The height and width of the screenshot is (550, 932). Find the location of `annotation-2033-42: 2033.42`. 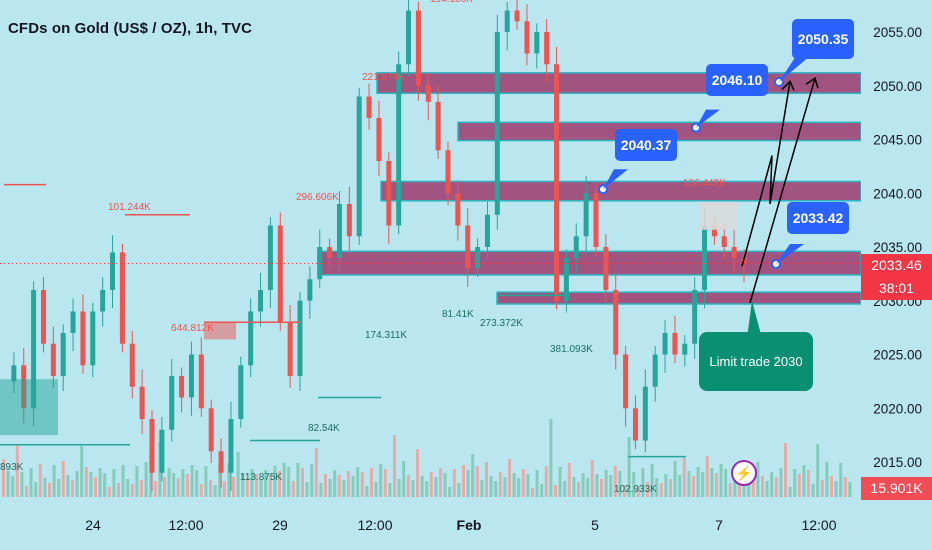

annotation-2033-42: 2033.42 is located at coordinates (818, 218).